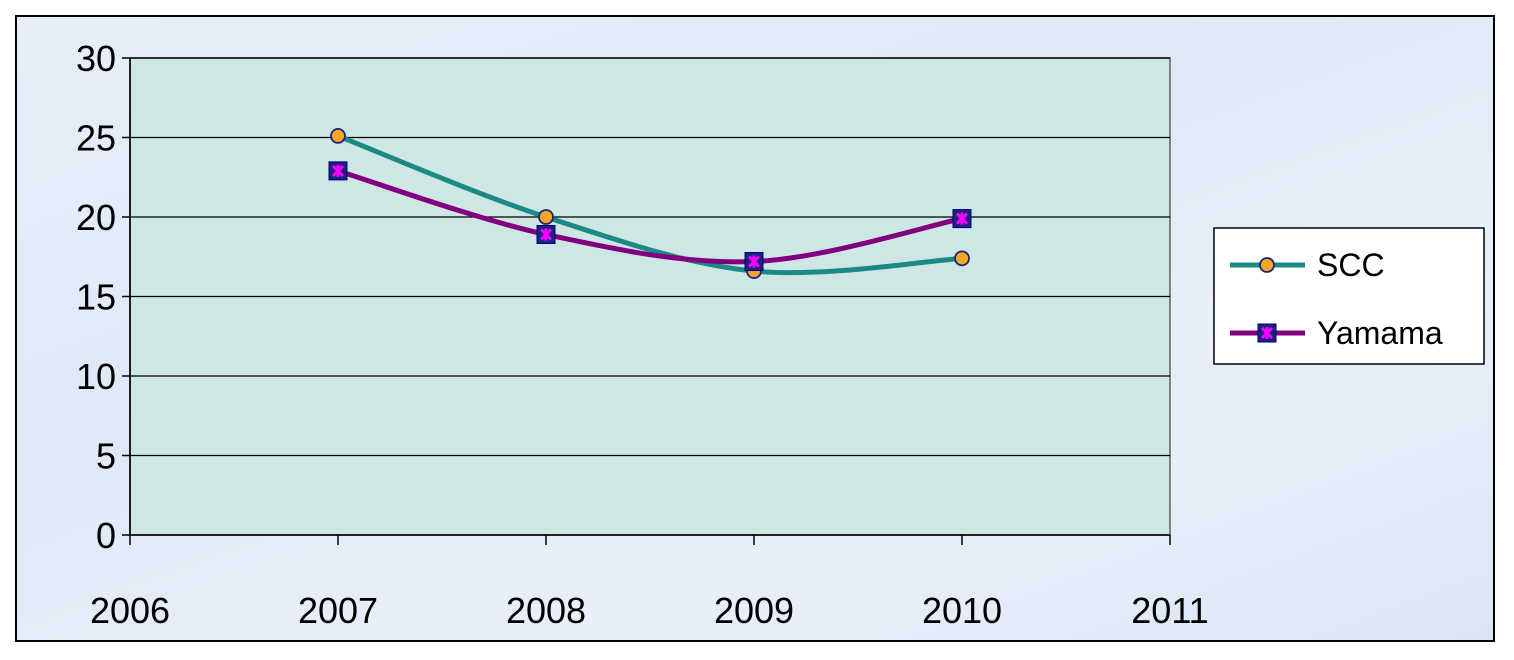 The image size is (1514, 660). I want to click on legend-label: Yamama, so click(1380, 333).